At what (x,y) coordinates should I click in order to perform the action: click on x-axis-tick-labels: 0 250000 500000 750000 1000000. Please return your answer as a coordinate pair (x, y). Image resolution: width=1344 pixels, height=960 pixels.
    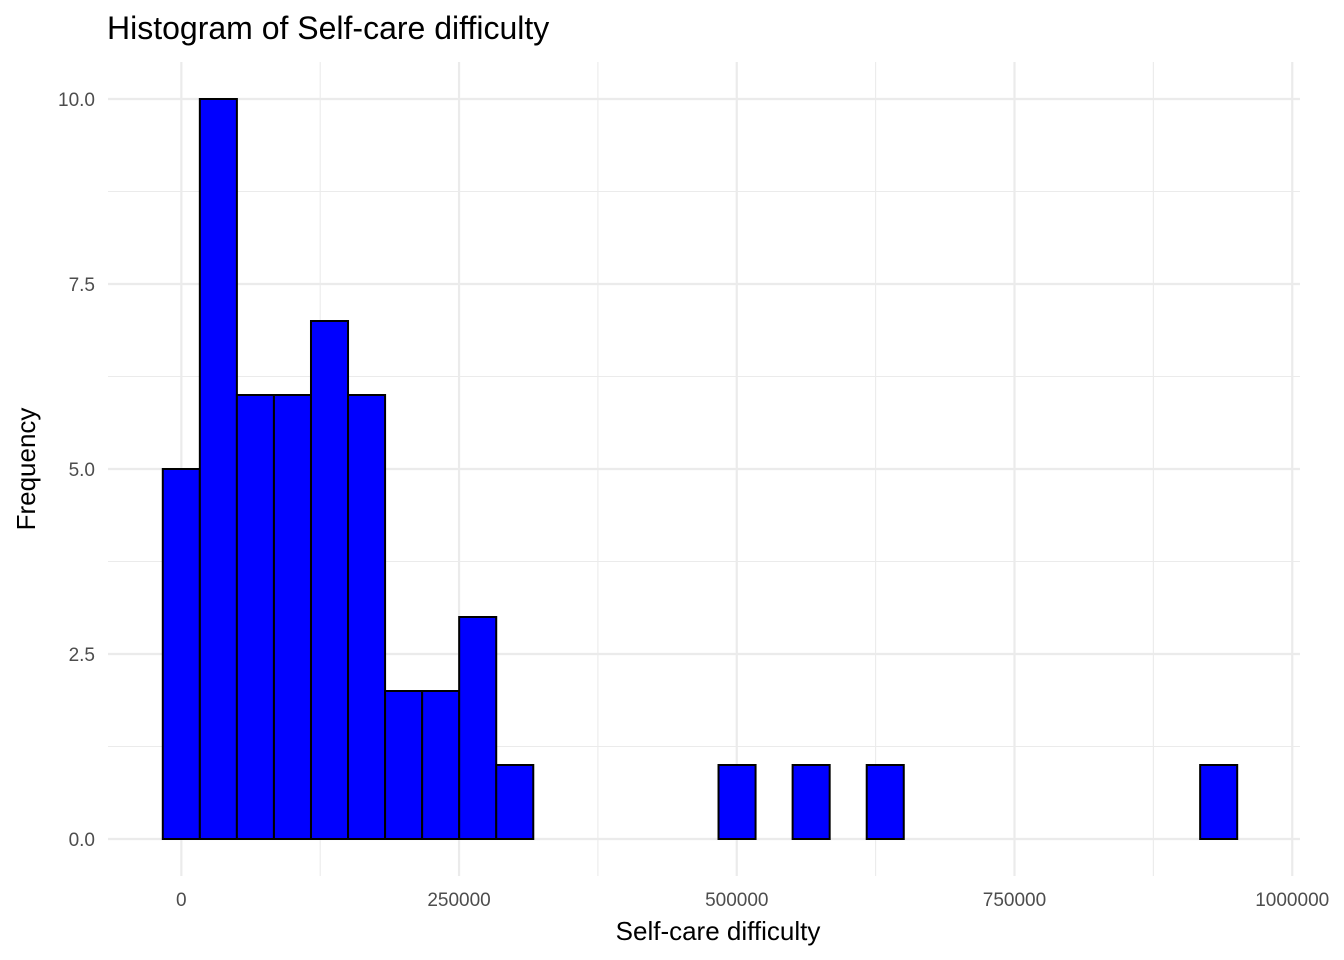
    Looking at the image, I should click on (752, 900).